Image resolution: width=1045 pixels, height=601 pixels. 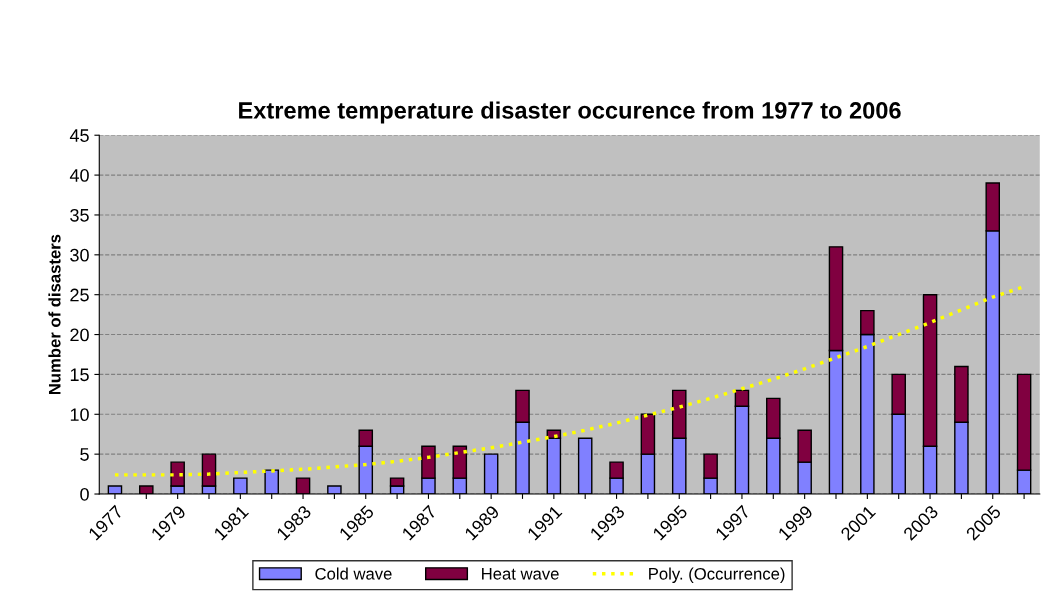 I want to click on y-tick-label: 35, so click(x=79, y=215).